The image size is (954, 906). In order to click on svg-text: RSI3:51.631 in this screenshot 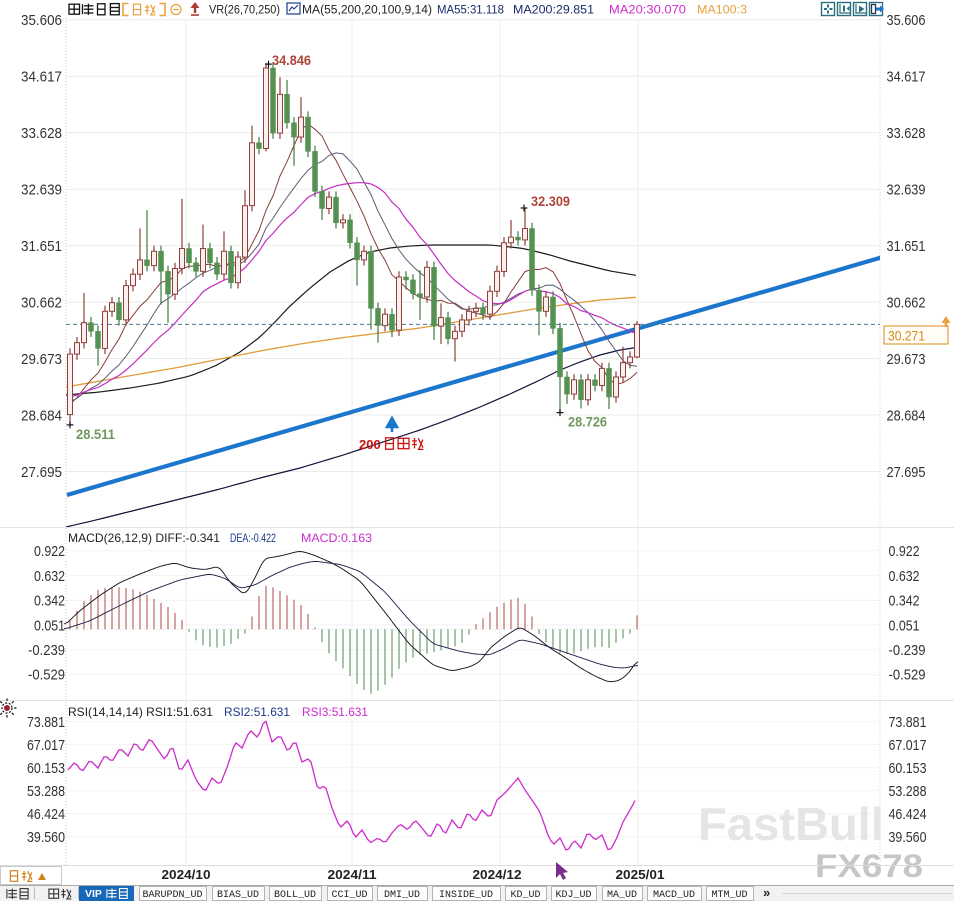, I will do `click(335, 712)`.